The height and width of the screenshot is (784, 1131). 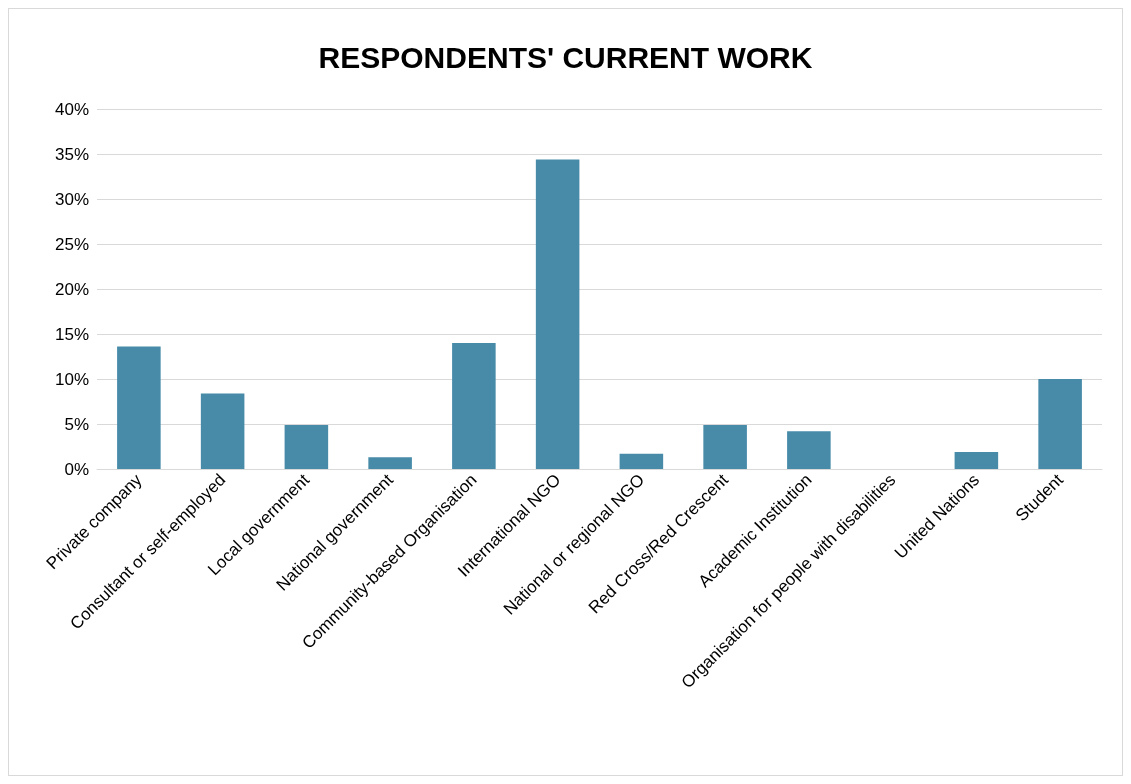 I want to click on y-tick-label: 35%, so click(x=71, y=154).